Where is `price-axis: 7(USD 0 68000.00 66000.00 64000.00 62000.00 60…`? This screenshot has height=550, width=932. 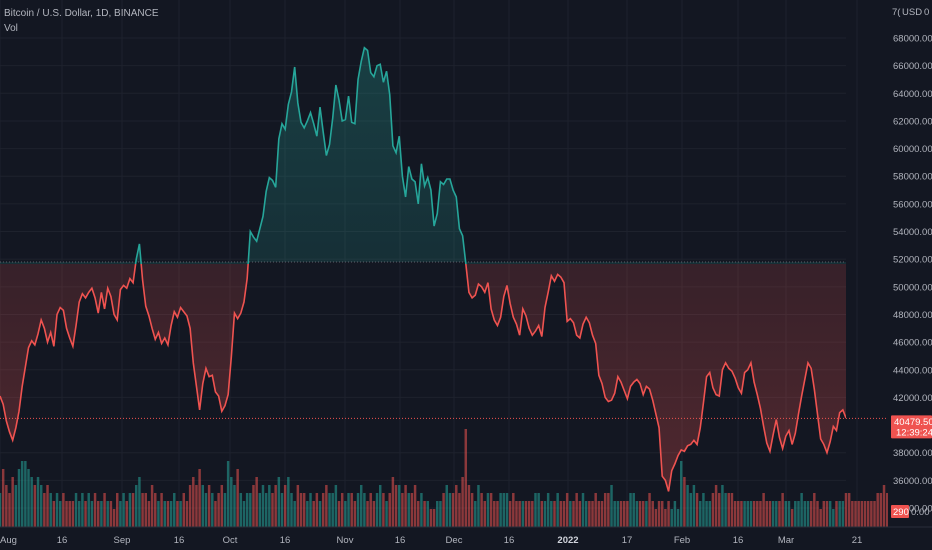
price-axis: 7(USD 0 68000.00 66000.00 64000.00 62000.00 60… is located at coordinates (910, 275).